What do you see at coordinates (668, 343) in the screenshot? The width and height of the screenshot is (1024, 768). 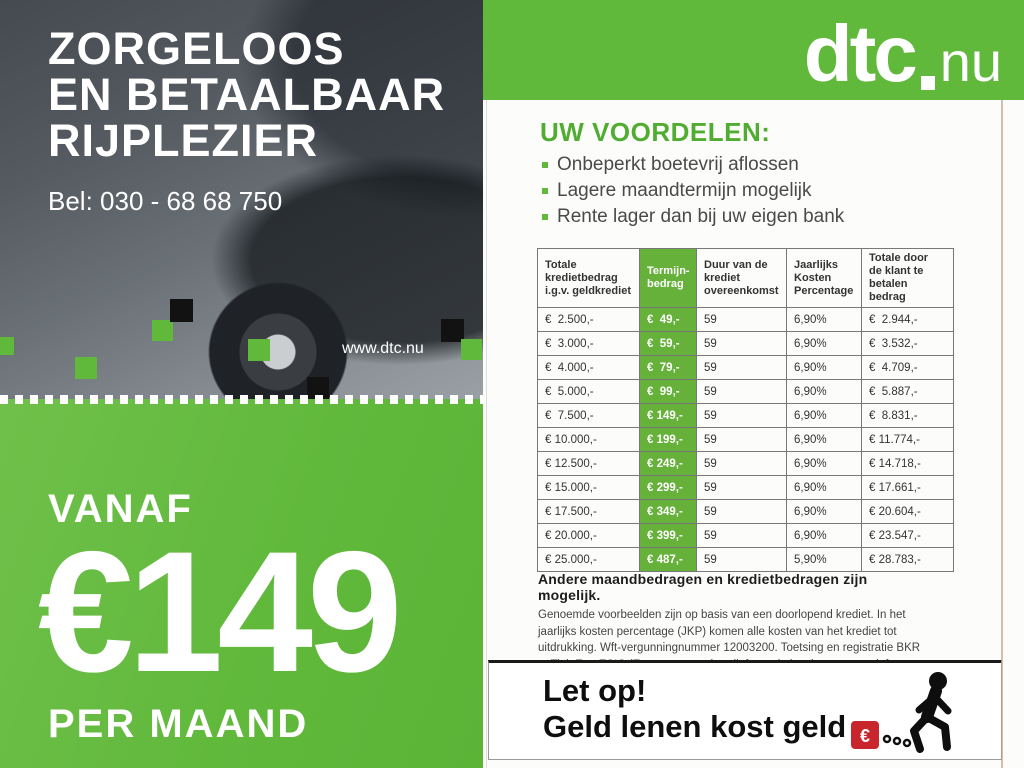 I see `table-cell: € 59,-` at bounding box center [668, 343].